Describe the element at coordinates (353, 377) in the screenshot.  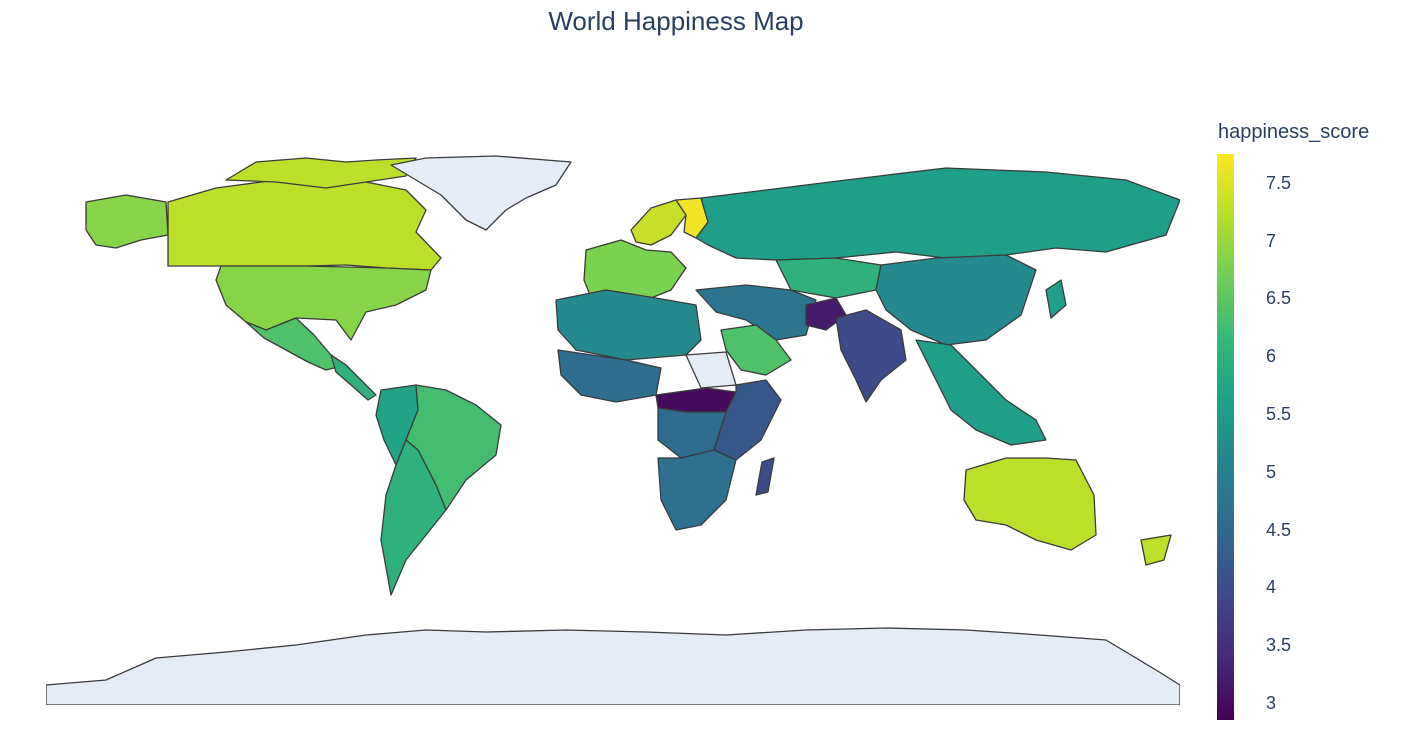
I see `region-central-america` at that location.